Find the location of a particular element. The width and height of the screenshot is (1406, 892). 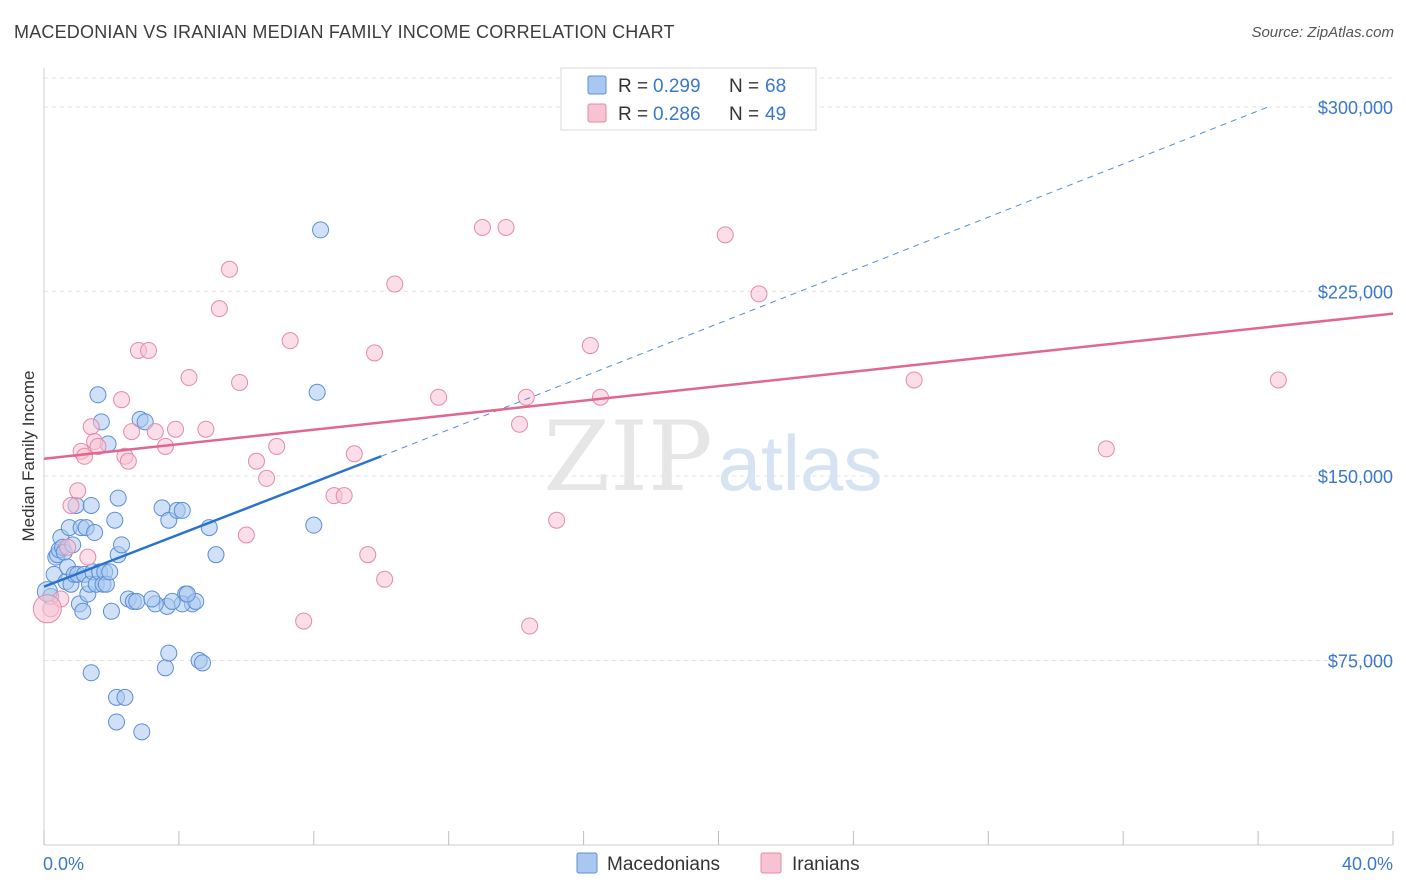

bottom-legend-swatch-macedonians is located at coordinates (587, 863).